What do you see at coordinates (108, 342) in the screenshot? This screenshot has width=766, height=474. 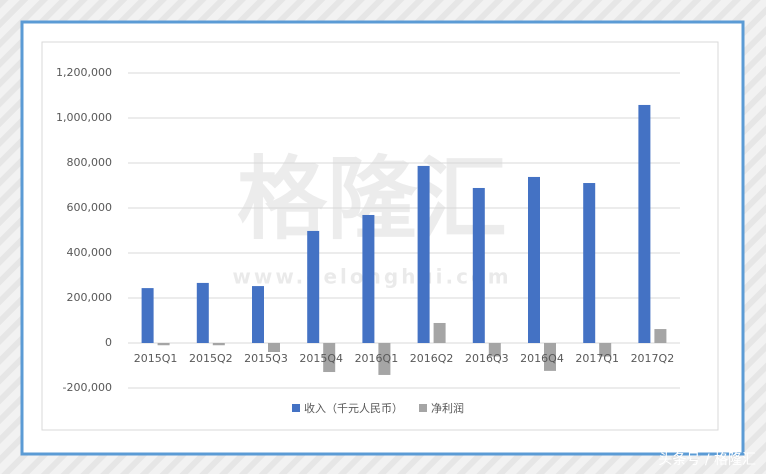 I see `y-tick-label: 0` at bounding box center [108, 342].